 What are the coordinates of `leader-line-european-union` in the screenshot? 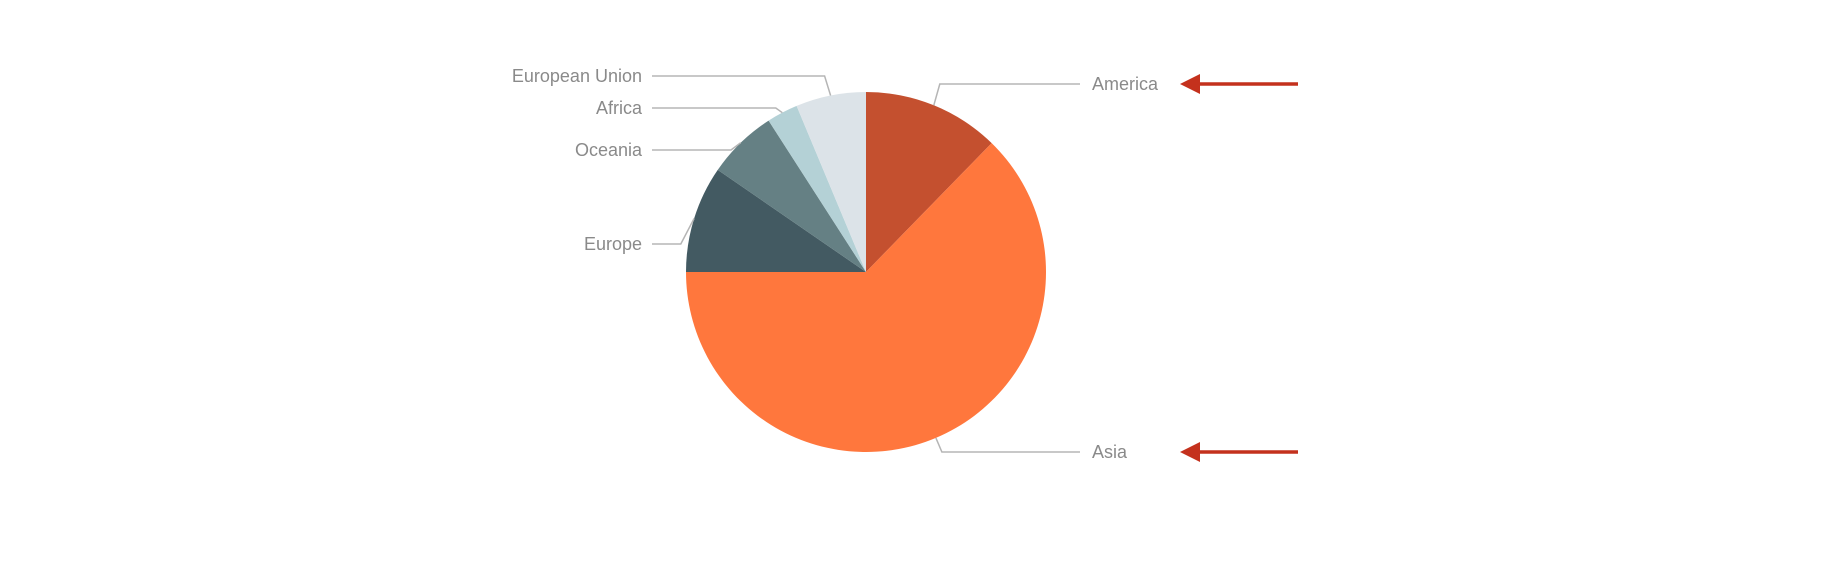 It's located at (741, 86).